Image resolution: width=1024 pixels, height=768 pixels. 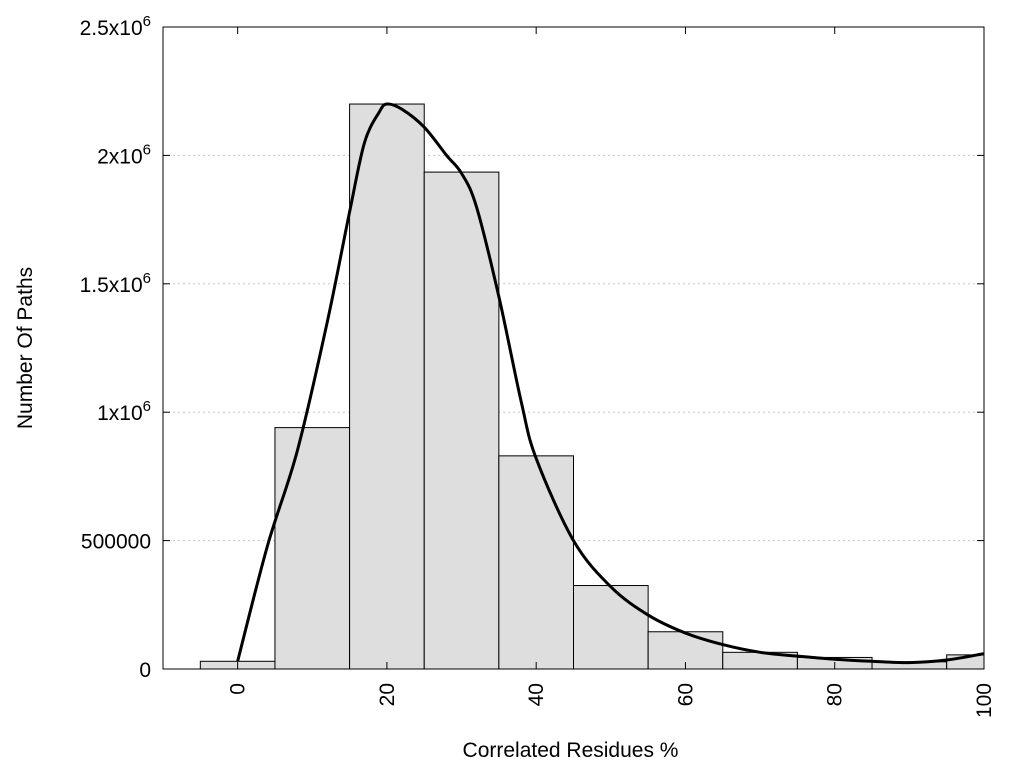 I want to click on x-tick-label: 60, so click(x=685, y=694).